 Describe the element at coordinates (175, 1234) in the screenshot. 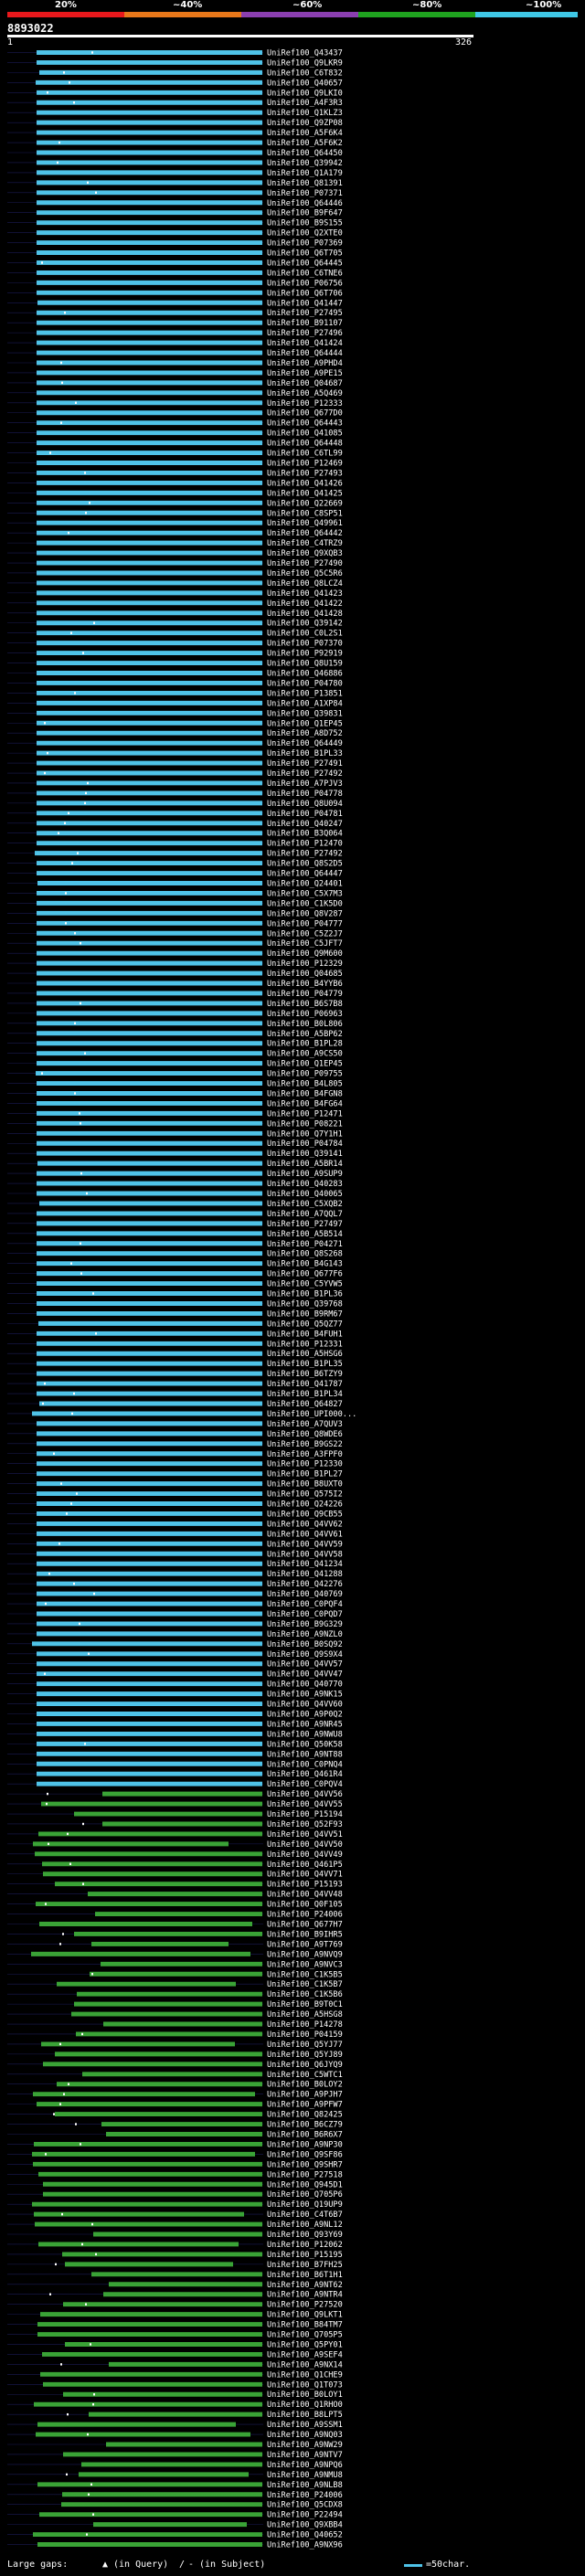

I see `hit-row: UniRef100_A5B514` at that location.